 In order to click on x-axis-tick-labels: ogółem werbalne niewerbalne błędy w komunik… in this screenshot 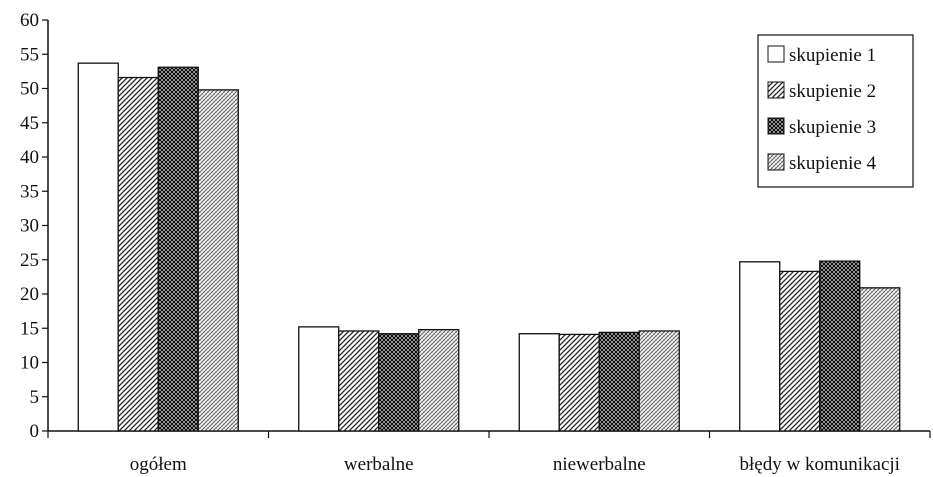, I will do `click(515, 464)`.